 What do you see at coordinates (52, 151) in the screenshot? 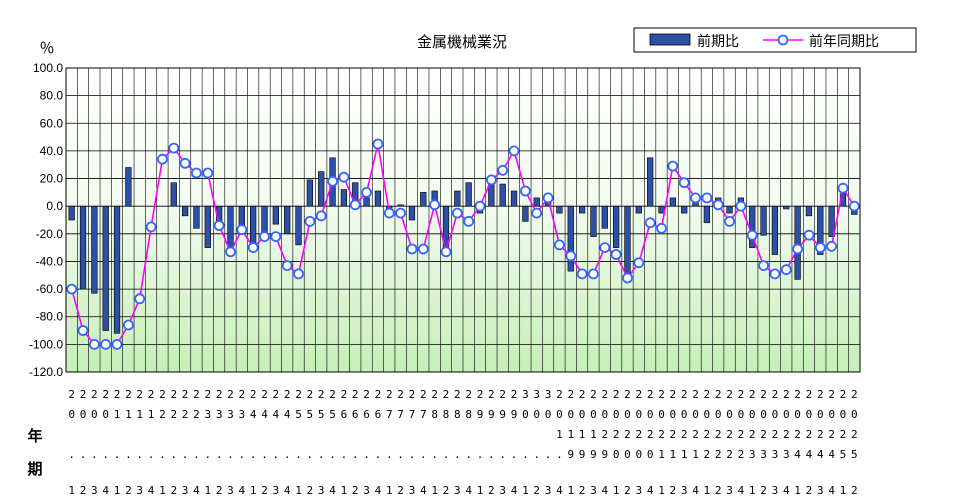
I see `y-tick-label: 40.0` at bounding box center [52, 151].